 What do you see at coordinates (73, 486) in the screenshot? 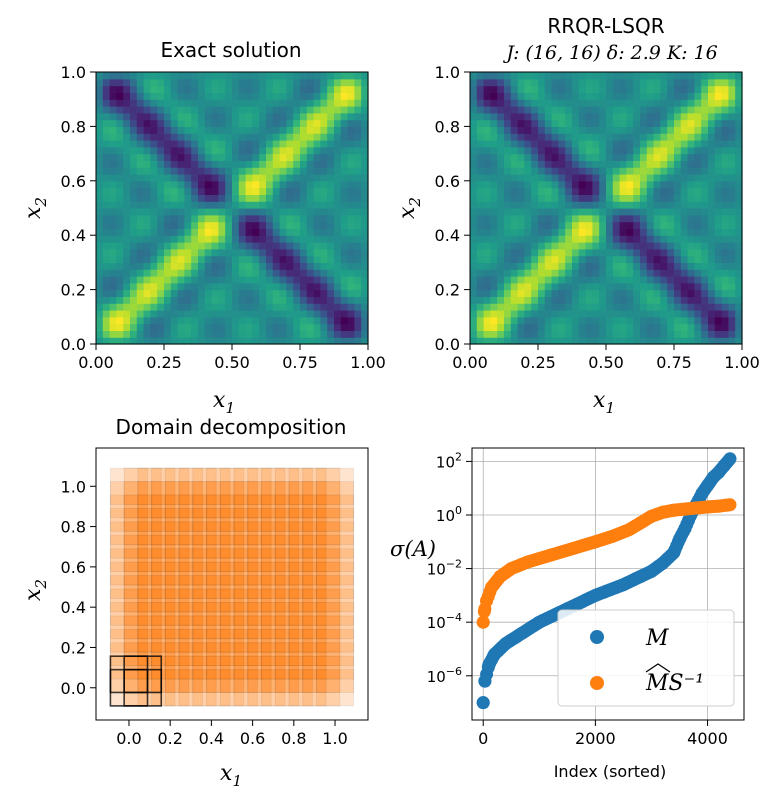
I see `y-tick-label: 1.0` at bounding box center [73, 486].